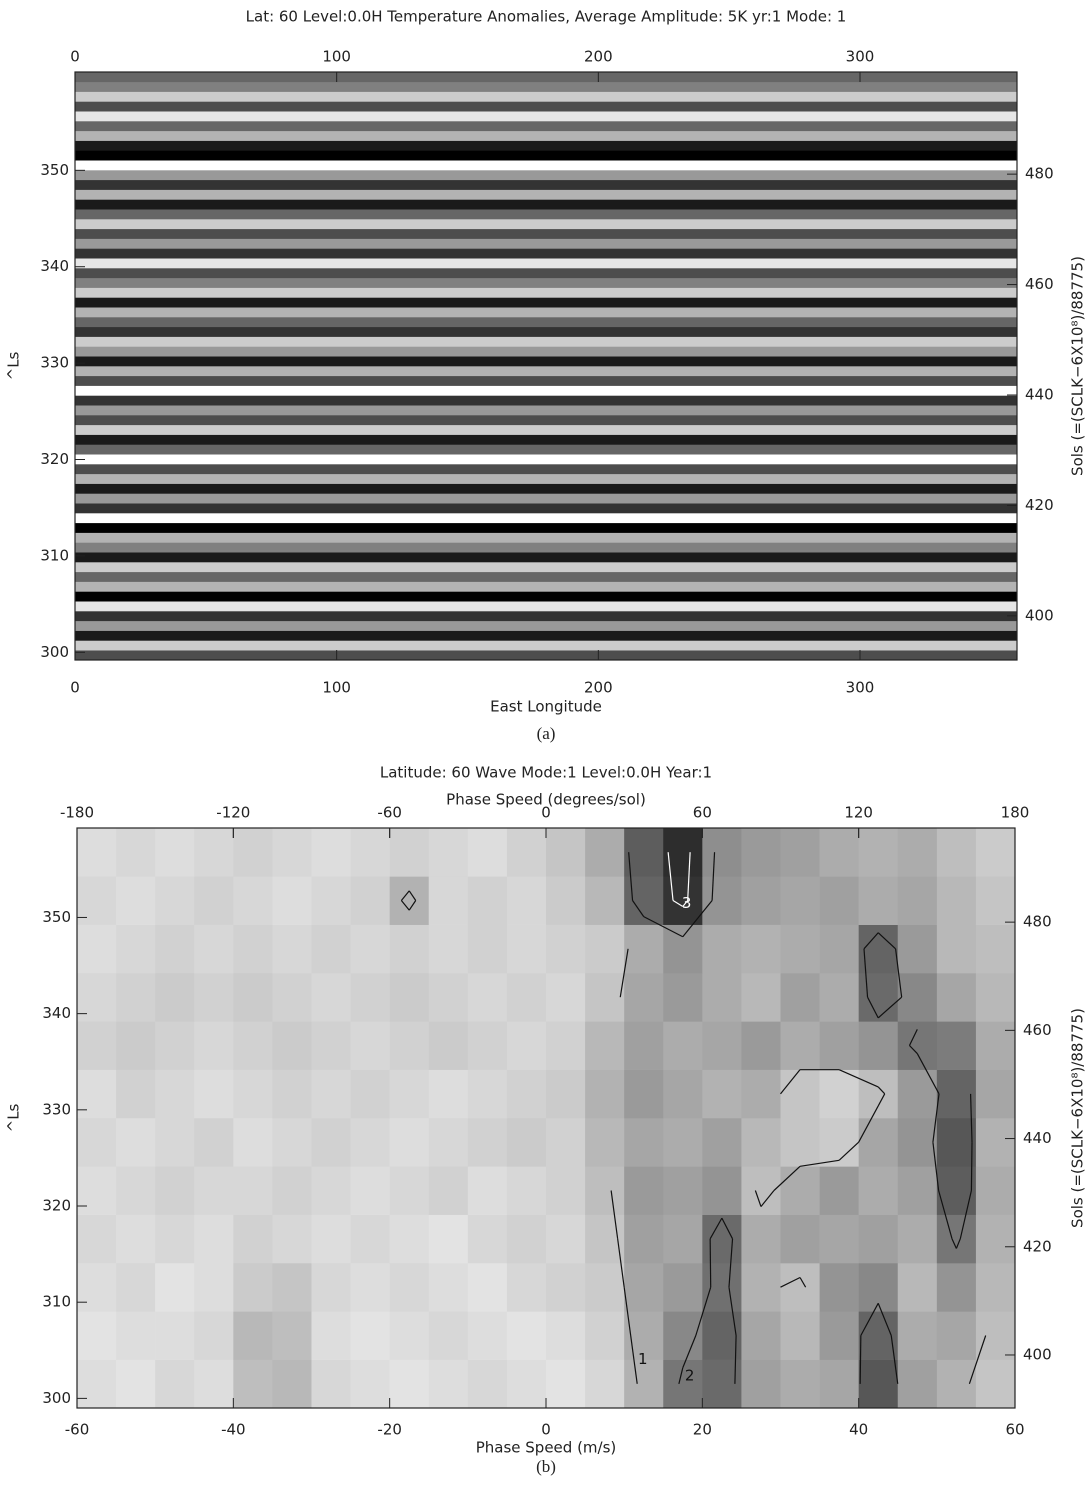  I want to click on x2-tick-label: -180, so click(77, 813).